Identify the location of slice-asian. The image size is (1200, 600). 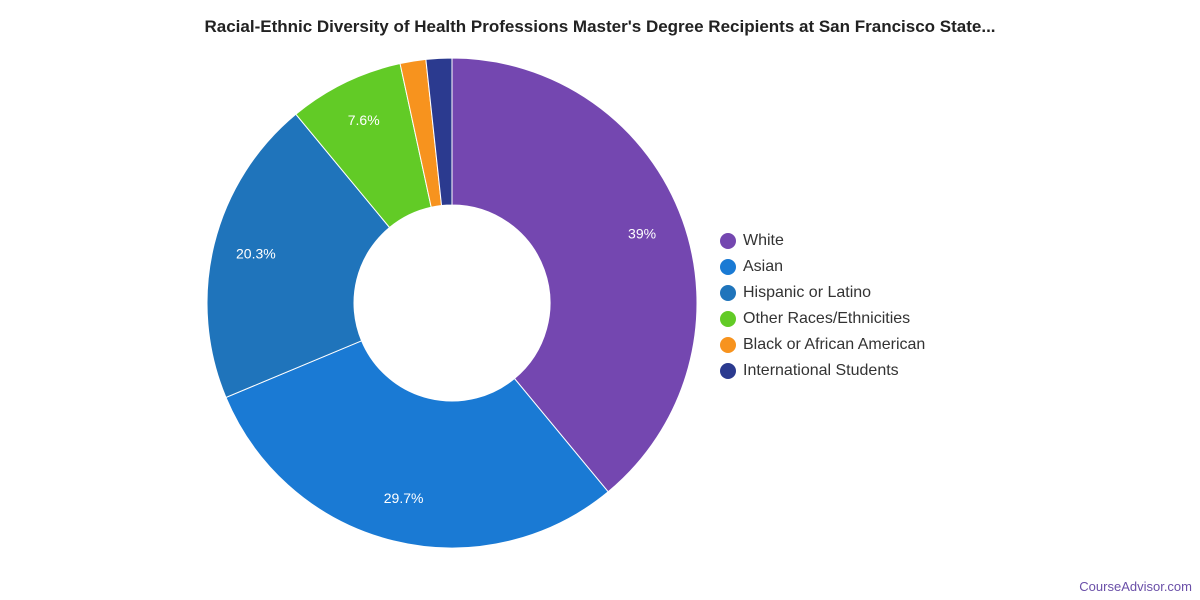
(417, 444).